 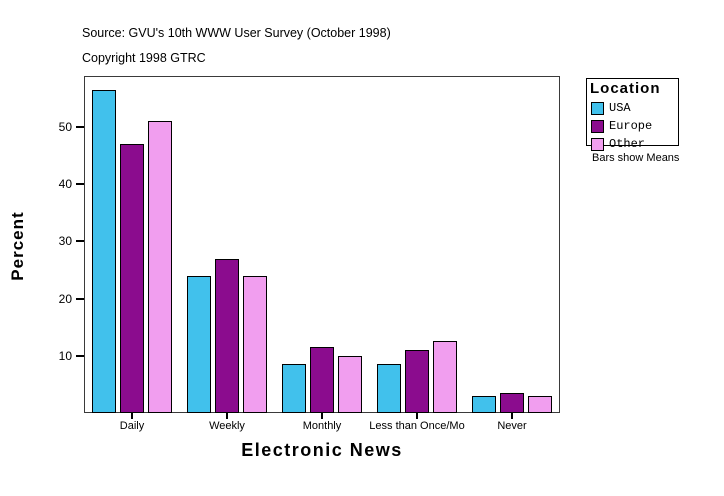 I want to click on y-tick-label: 20, so click(x=65, y=299).